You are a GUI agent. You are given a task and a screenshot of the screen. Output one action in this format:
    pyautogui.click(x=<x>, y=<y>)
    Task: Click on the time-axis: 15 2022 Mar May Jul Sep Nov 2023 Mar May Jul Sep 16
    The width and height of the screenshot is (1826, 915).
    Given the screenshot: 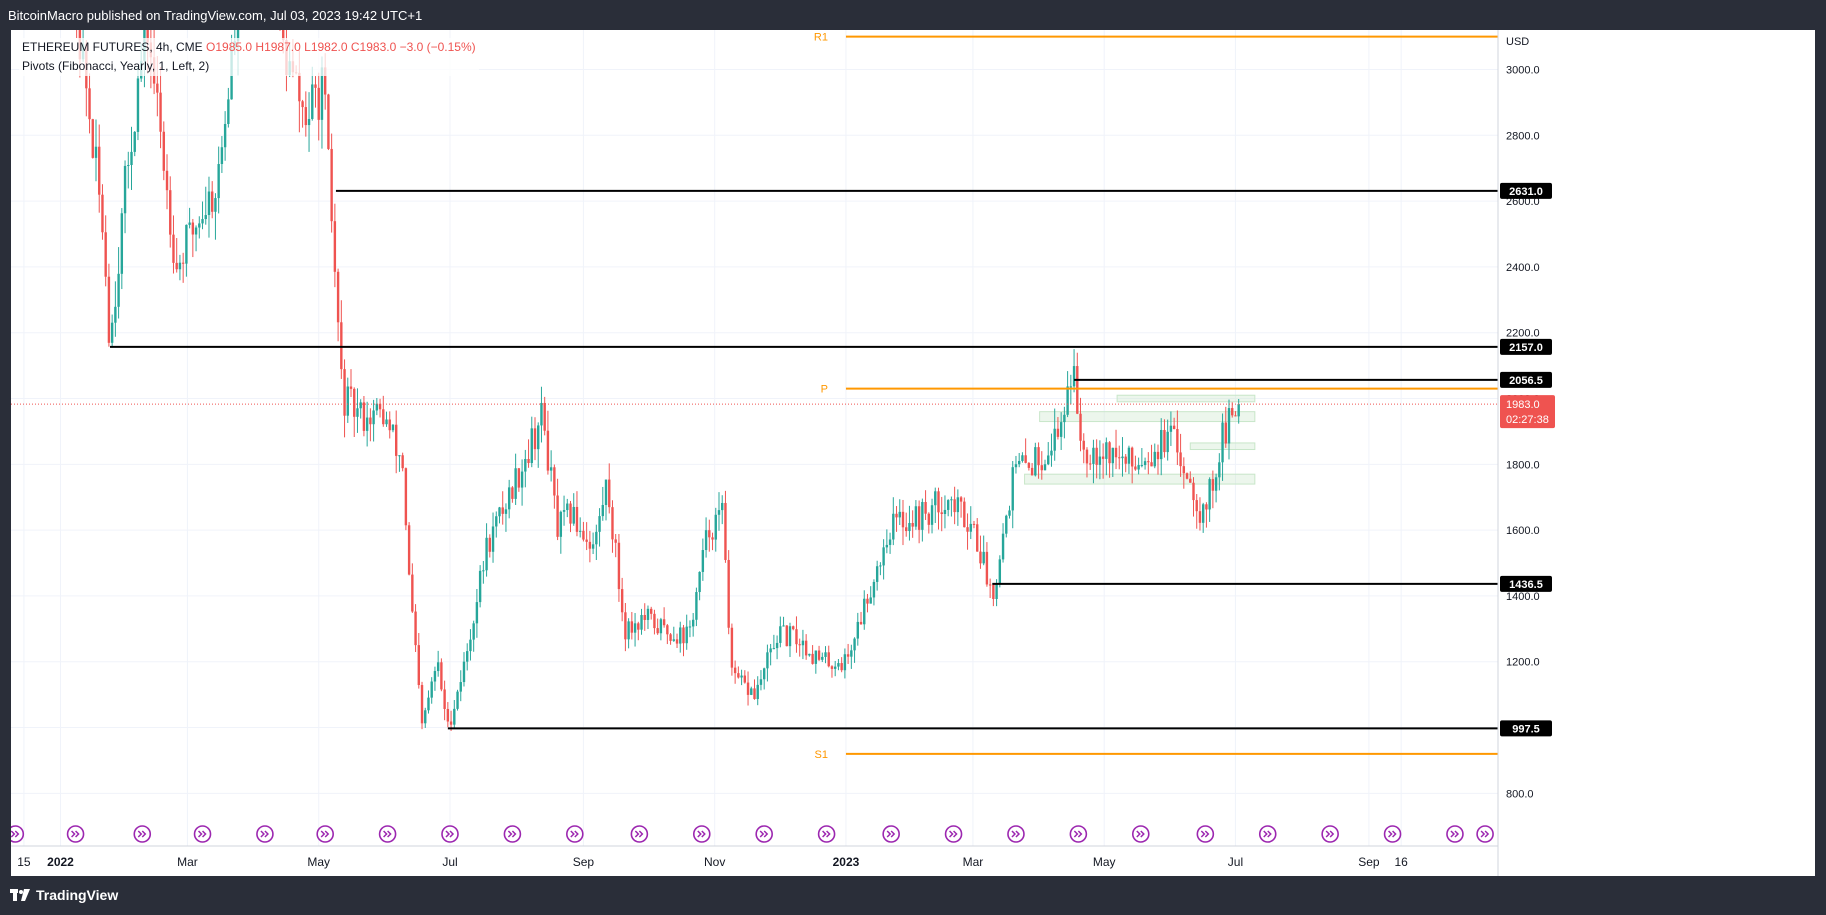 What is the action you would take?
    pyautogui.click(x=754, y=857)
    